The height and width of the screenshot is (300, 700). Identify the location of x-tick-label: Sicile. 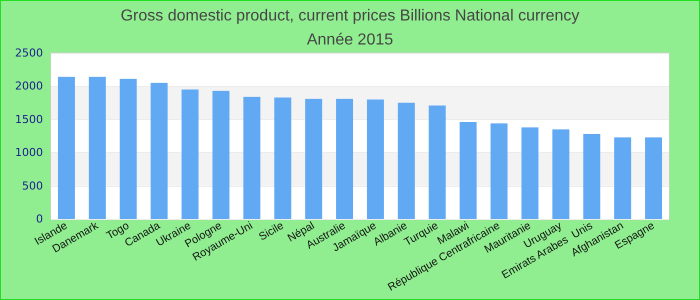
(271, 232).